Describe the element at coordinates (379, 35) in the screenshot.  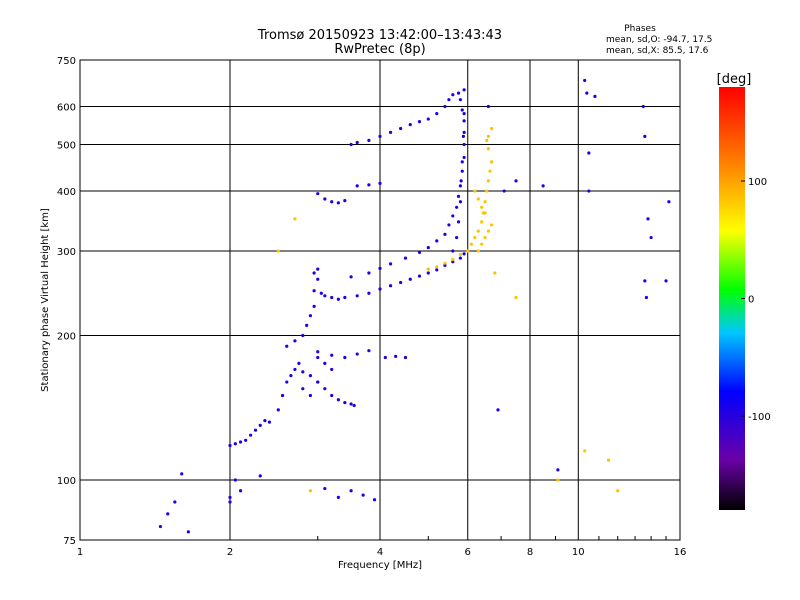
I see `chart-title: Tromsø 20150923 13:42:00–13:43:43` at that location.